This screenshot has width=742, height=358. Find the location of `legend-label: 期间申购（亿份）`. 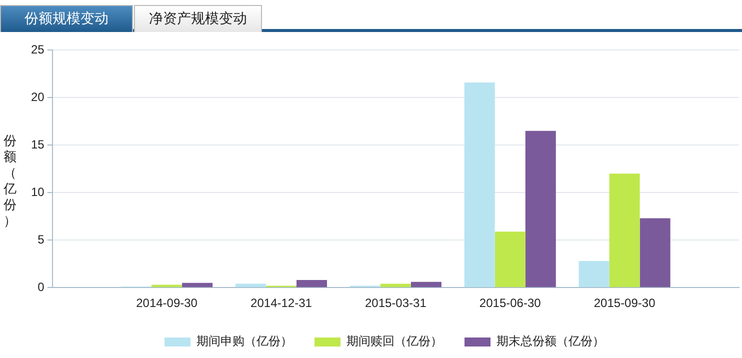

legend-label: 期间申购（亿份） is located at coordinates (244, 341).